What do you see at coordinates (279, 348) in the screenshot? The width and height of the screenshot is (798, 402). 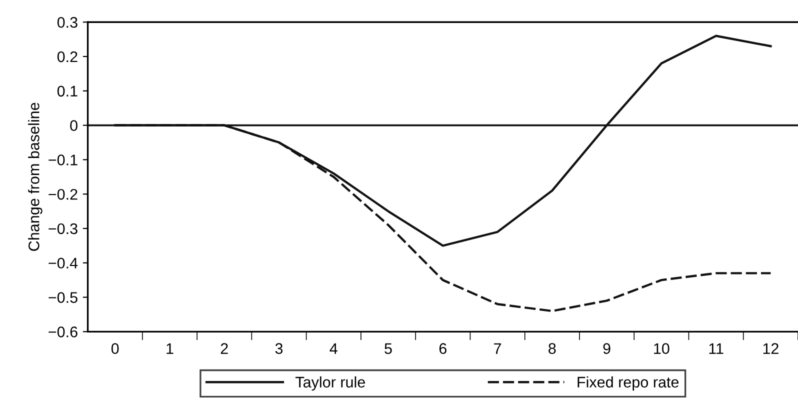 I see `x-tick-label: 3` at bounding box center [279, 348].